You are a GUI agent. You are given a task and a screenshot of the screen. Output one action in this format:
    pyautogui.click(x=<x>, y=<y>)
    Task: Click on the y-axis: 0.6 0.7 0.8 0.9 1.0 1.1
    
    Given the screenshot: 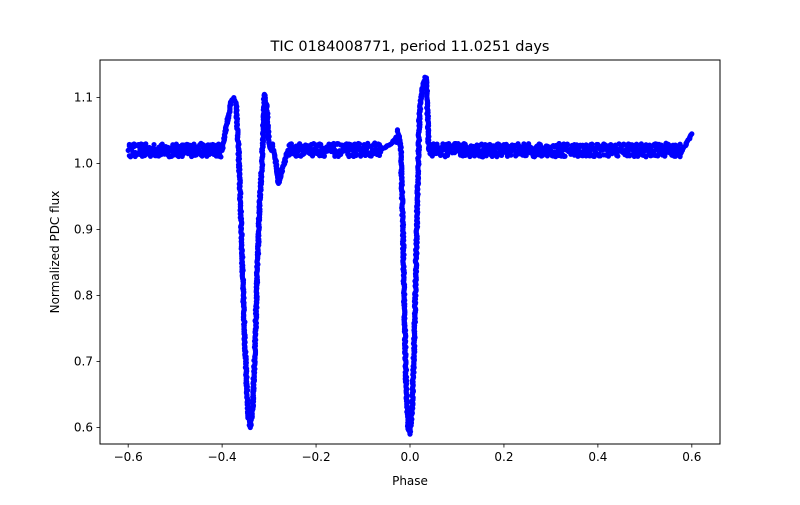 What is the action you would take?
    pyautogui.click(x=87, y=263)
    